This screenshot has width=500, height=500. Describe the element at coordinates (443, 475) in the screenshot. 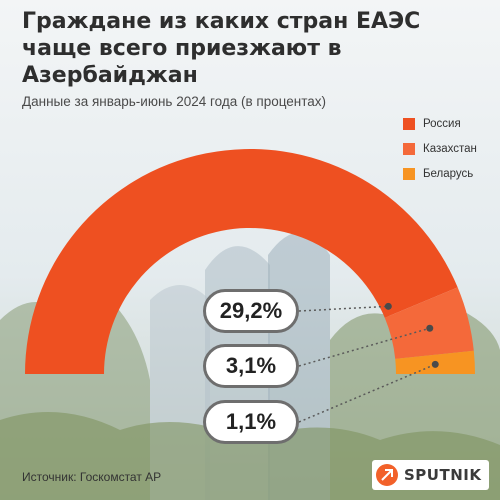

I see `sputnik-logo-text: SPUTNIK` at that location.